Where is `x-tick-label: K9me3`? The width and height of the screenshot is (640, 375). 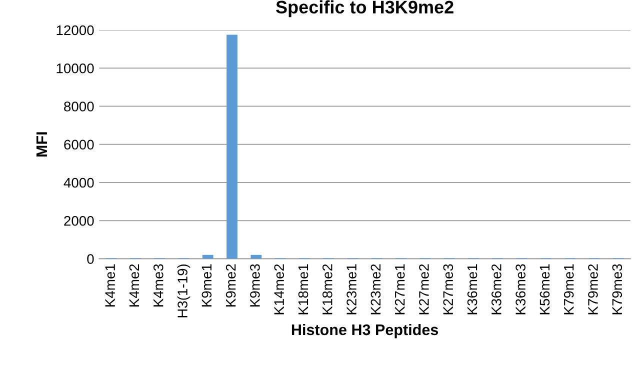
x-tick-label: K9me3 is located at coordinates (255, 285).